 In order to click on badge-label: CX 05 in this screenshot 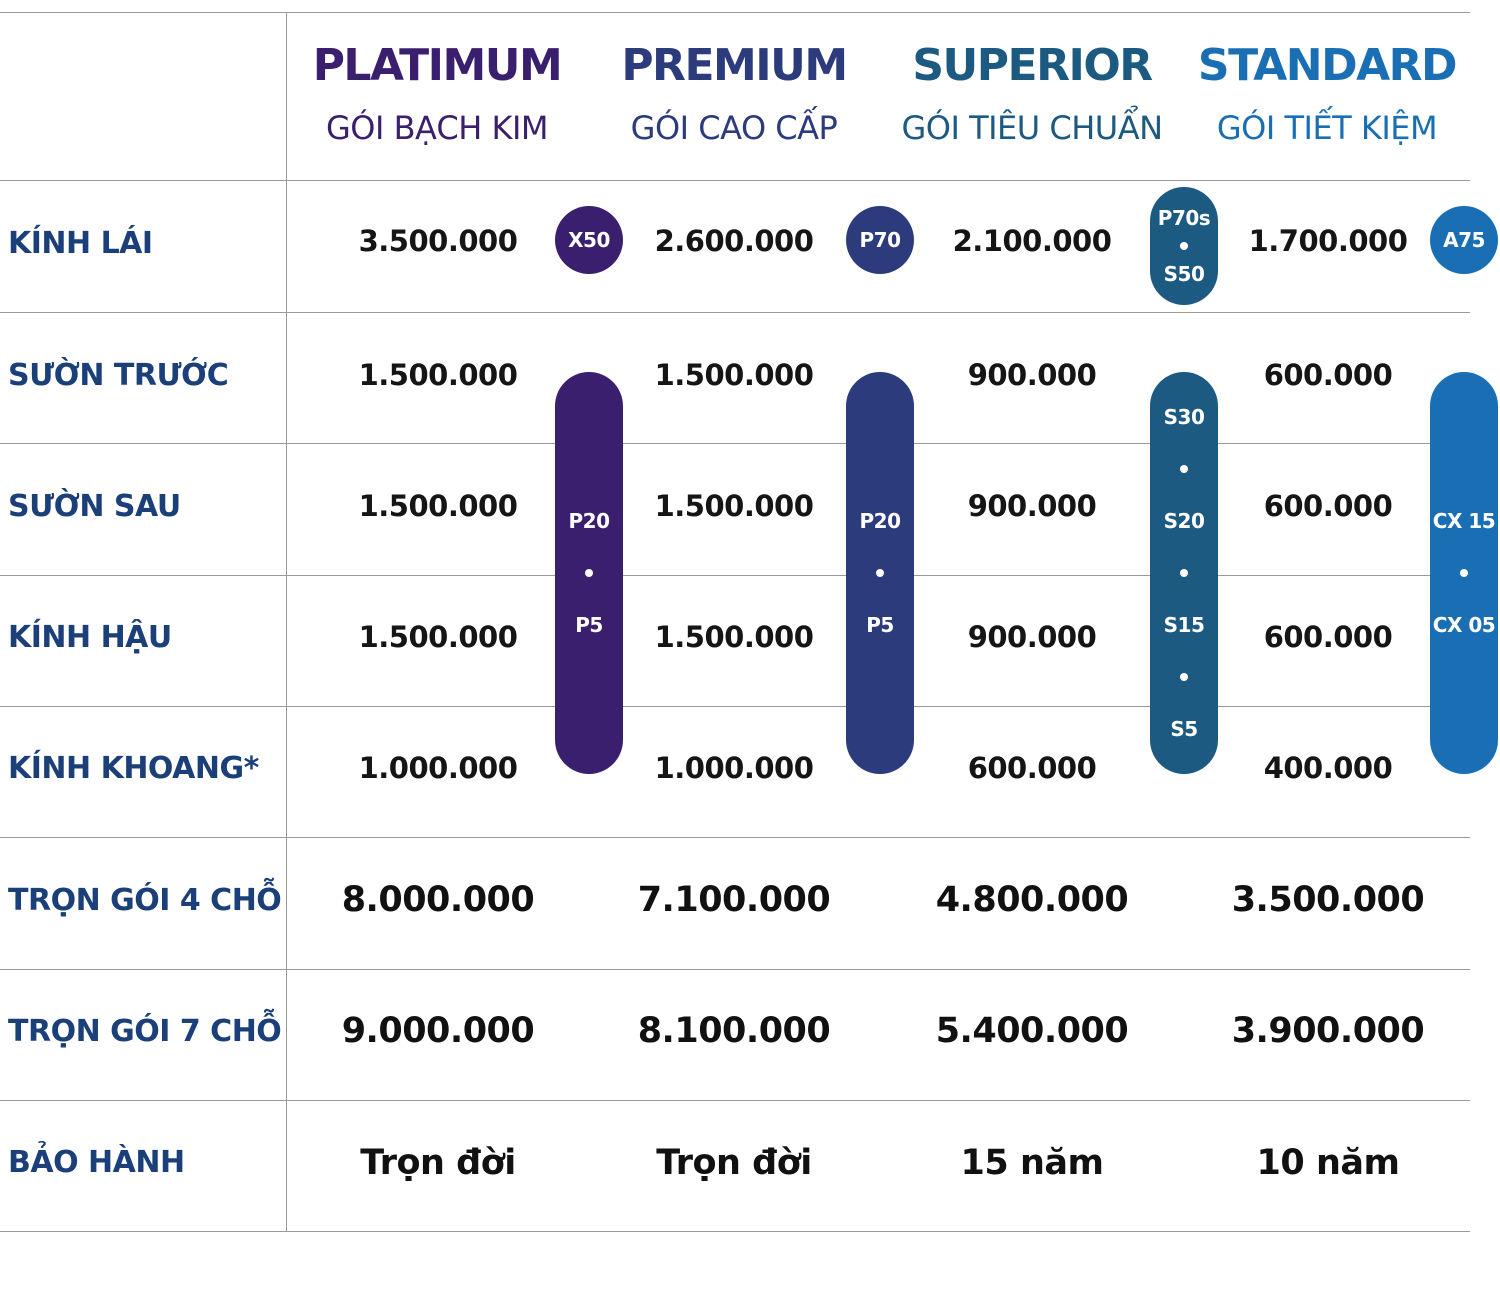, I will do `click(1464, 625)`.